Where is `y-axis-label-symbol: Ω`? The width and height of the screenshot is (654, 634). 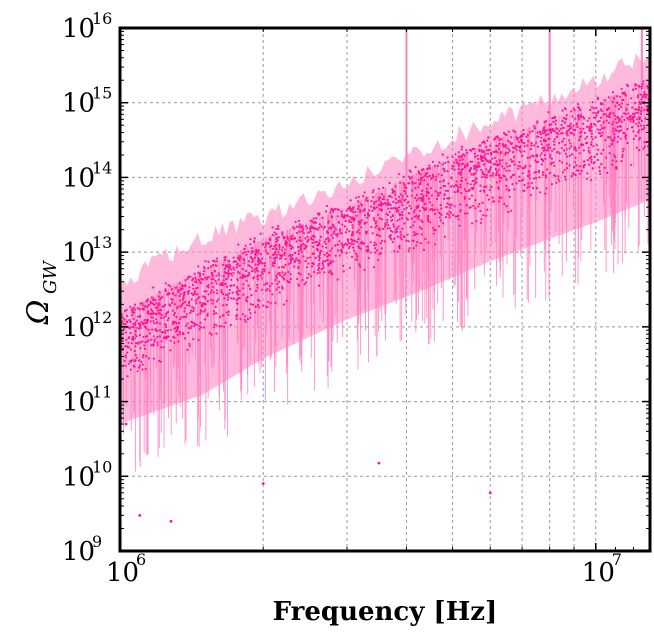
y-axis-label-symbol: Ω is located at coordinates (38, 313).